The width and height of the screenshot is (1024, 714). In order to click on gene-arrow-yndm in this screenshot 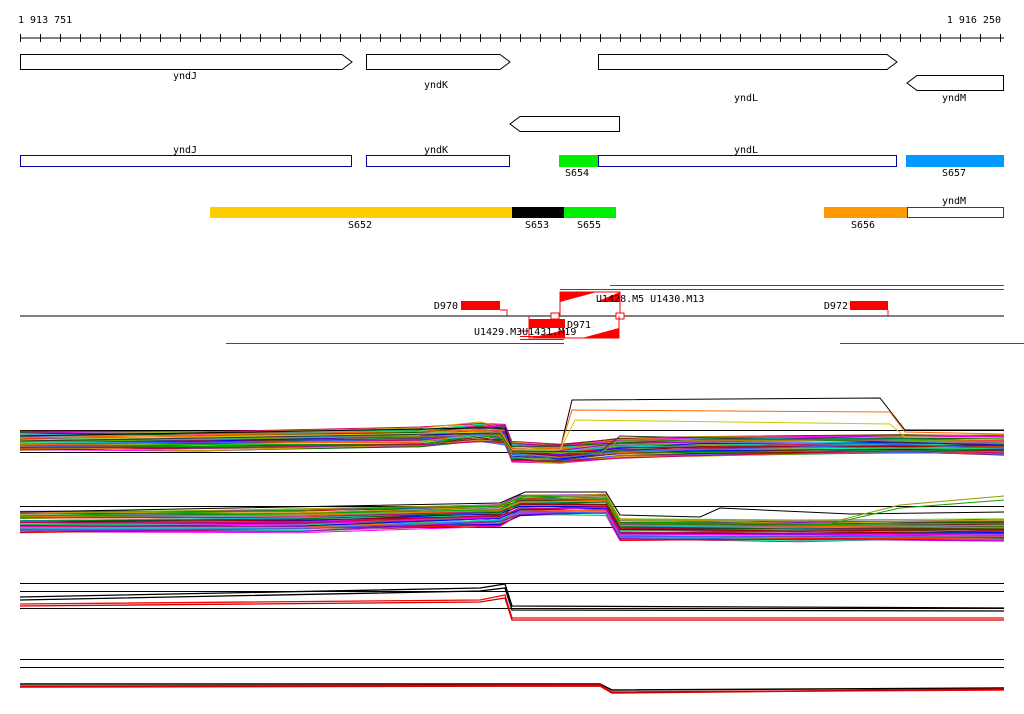, I will do `click(955, 83)`.